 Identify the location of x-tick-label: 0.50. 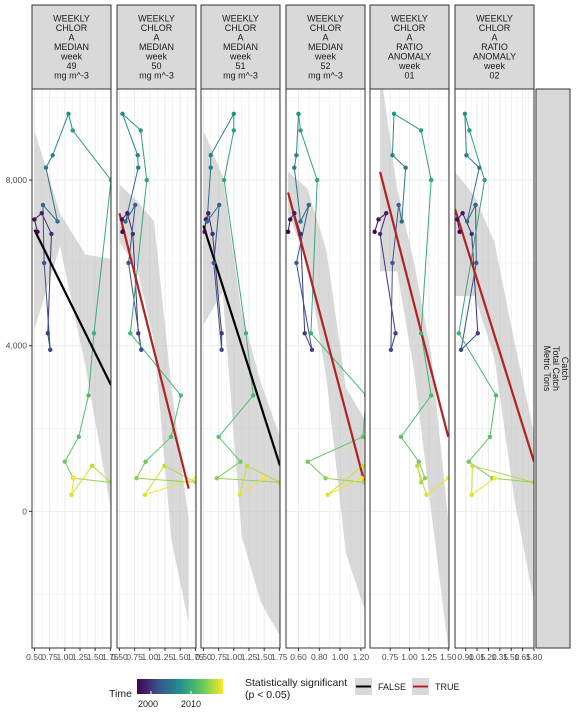
(34, 657).